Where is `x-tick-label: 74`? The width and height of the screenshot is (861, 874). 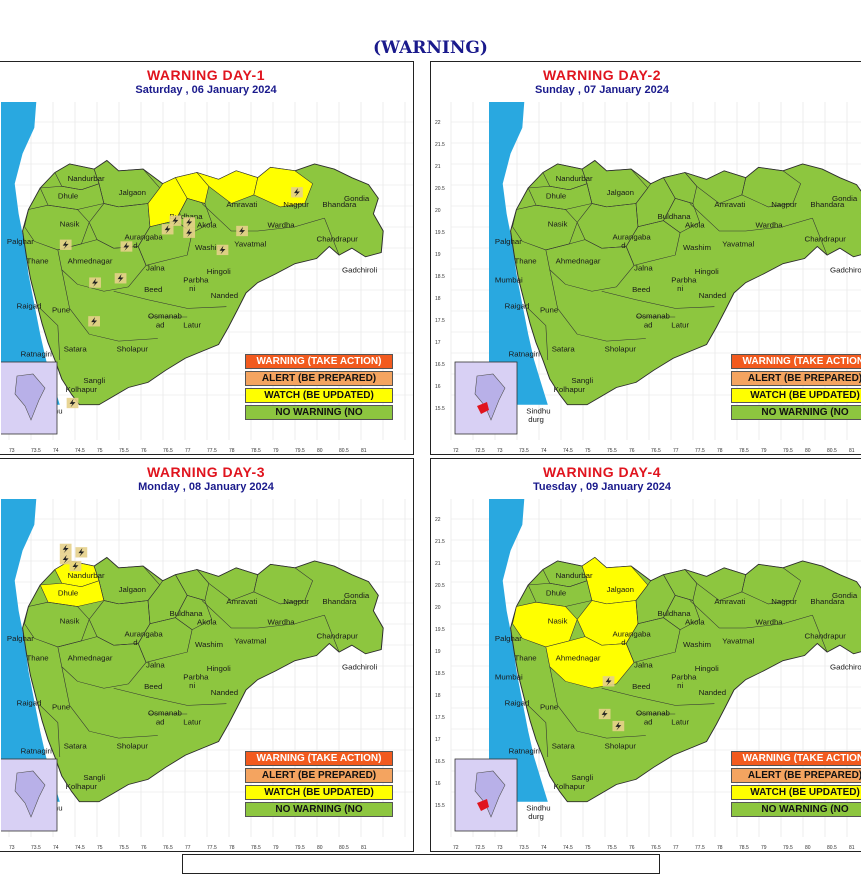 x-tick-label: 74 is located at coordinates (56, 848).